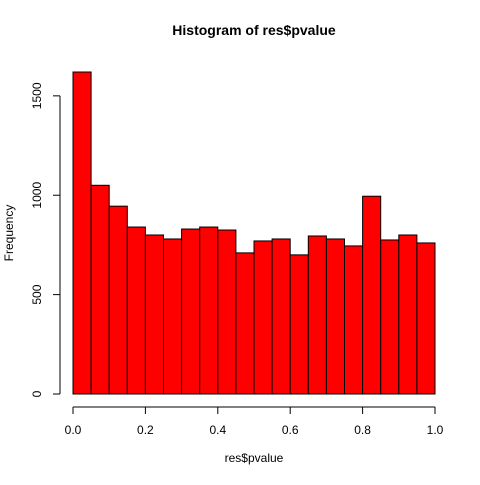  What do you see at coordinates (37, 95) in the screenshot?
I see `y-tick-label: 1500` at bounding box center [37, 95].